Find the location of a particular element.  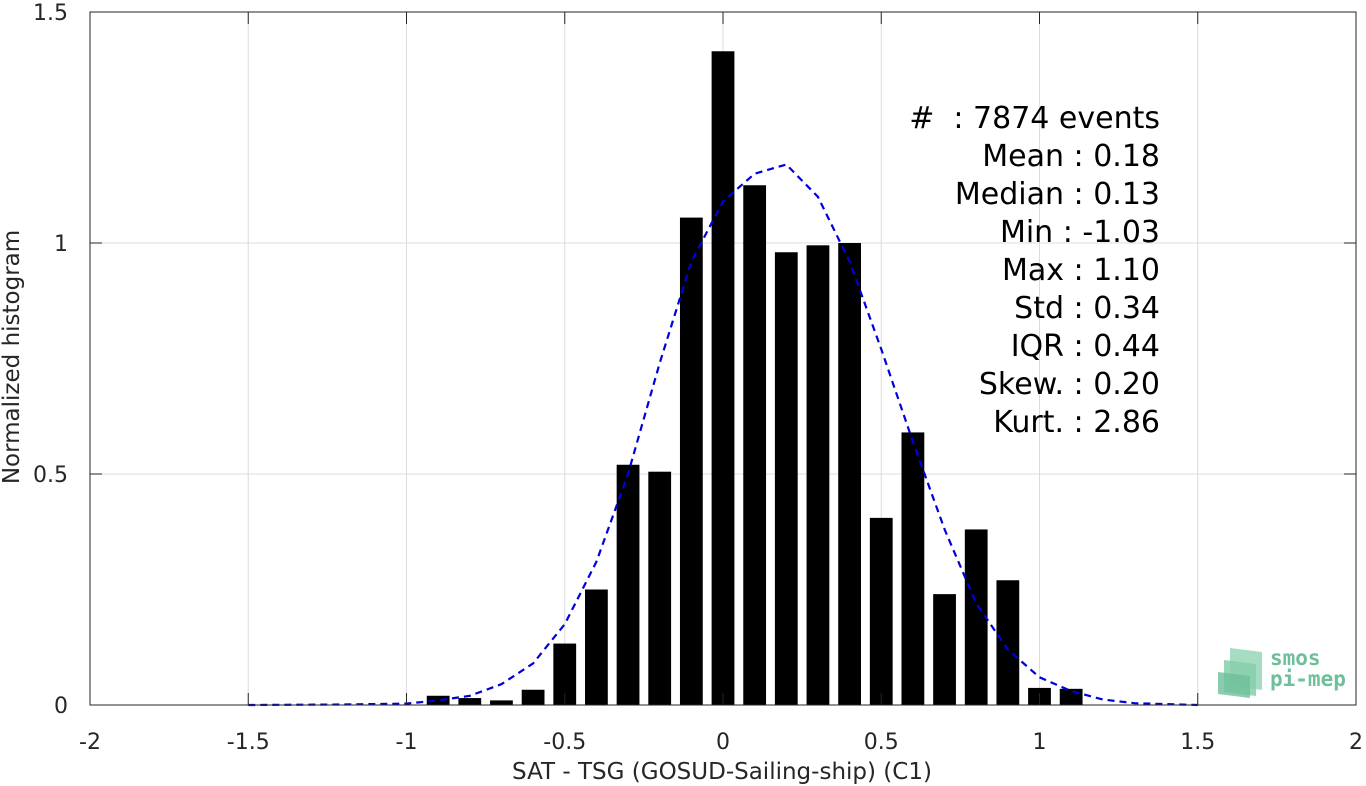

x-tick-label: 0.5 is located at coordinates (881, 742).